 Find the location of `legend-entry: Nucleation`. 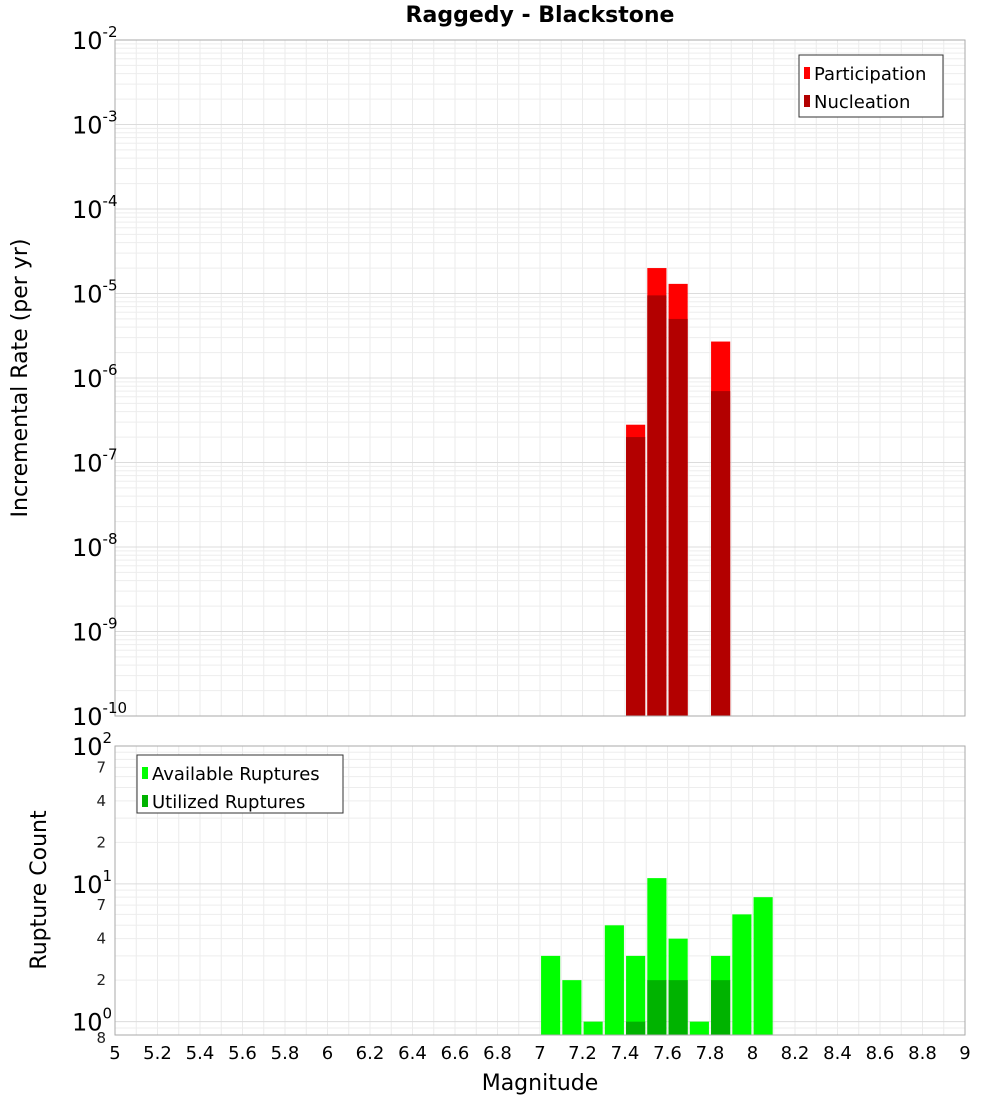

legend-entry: Nucleation is located at coordinates (862, 102).